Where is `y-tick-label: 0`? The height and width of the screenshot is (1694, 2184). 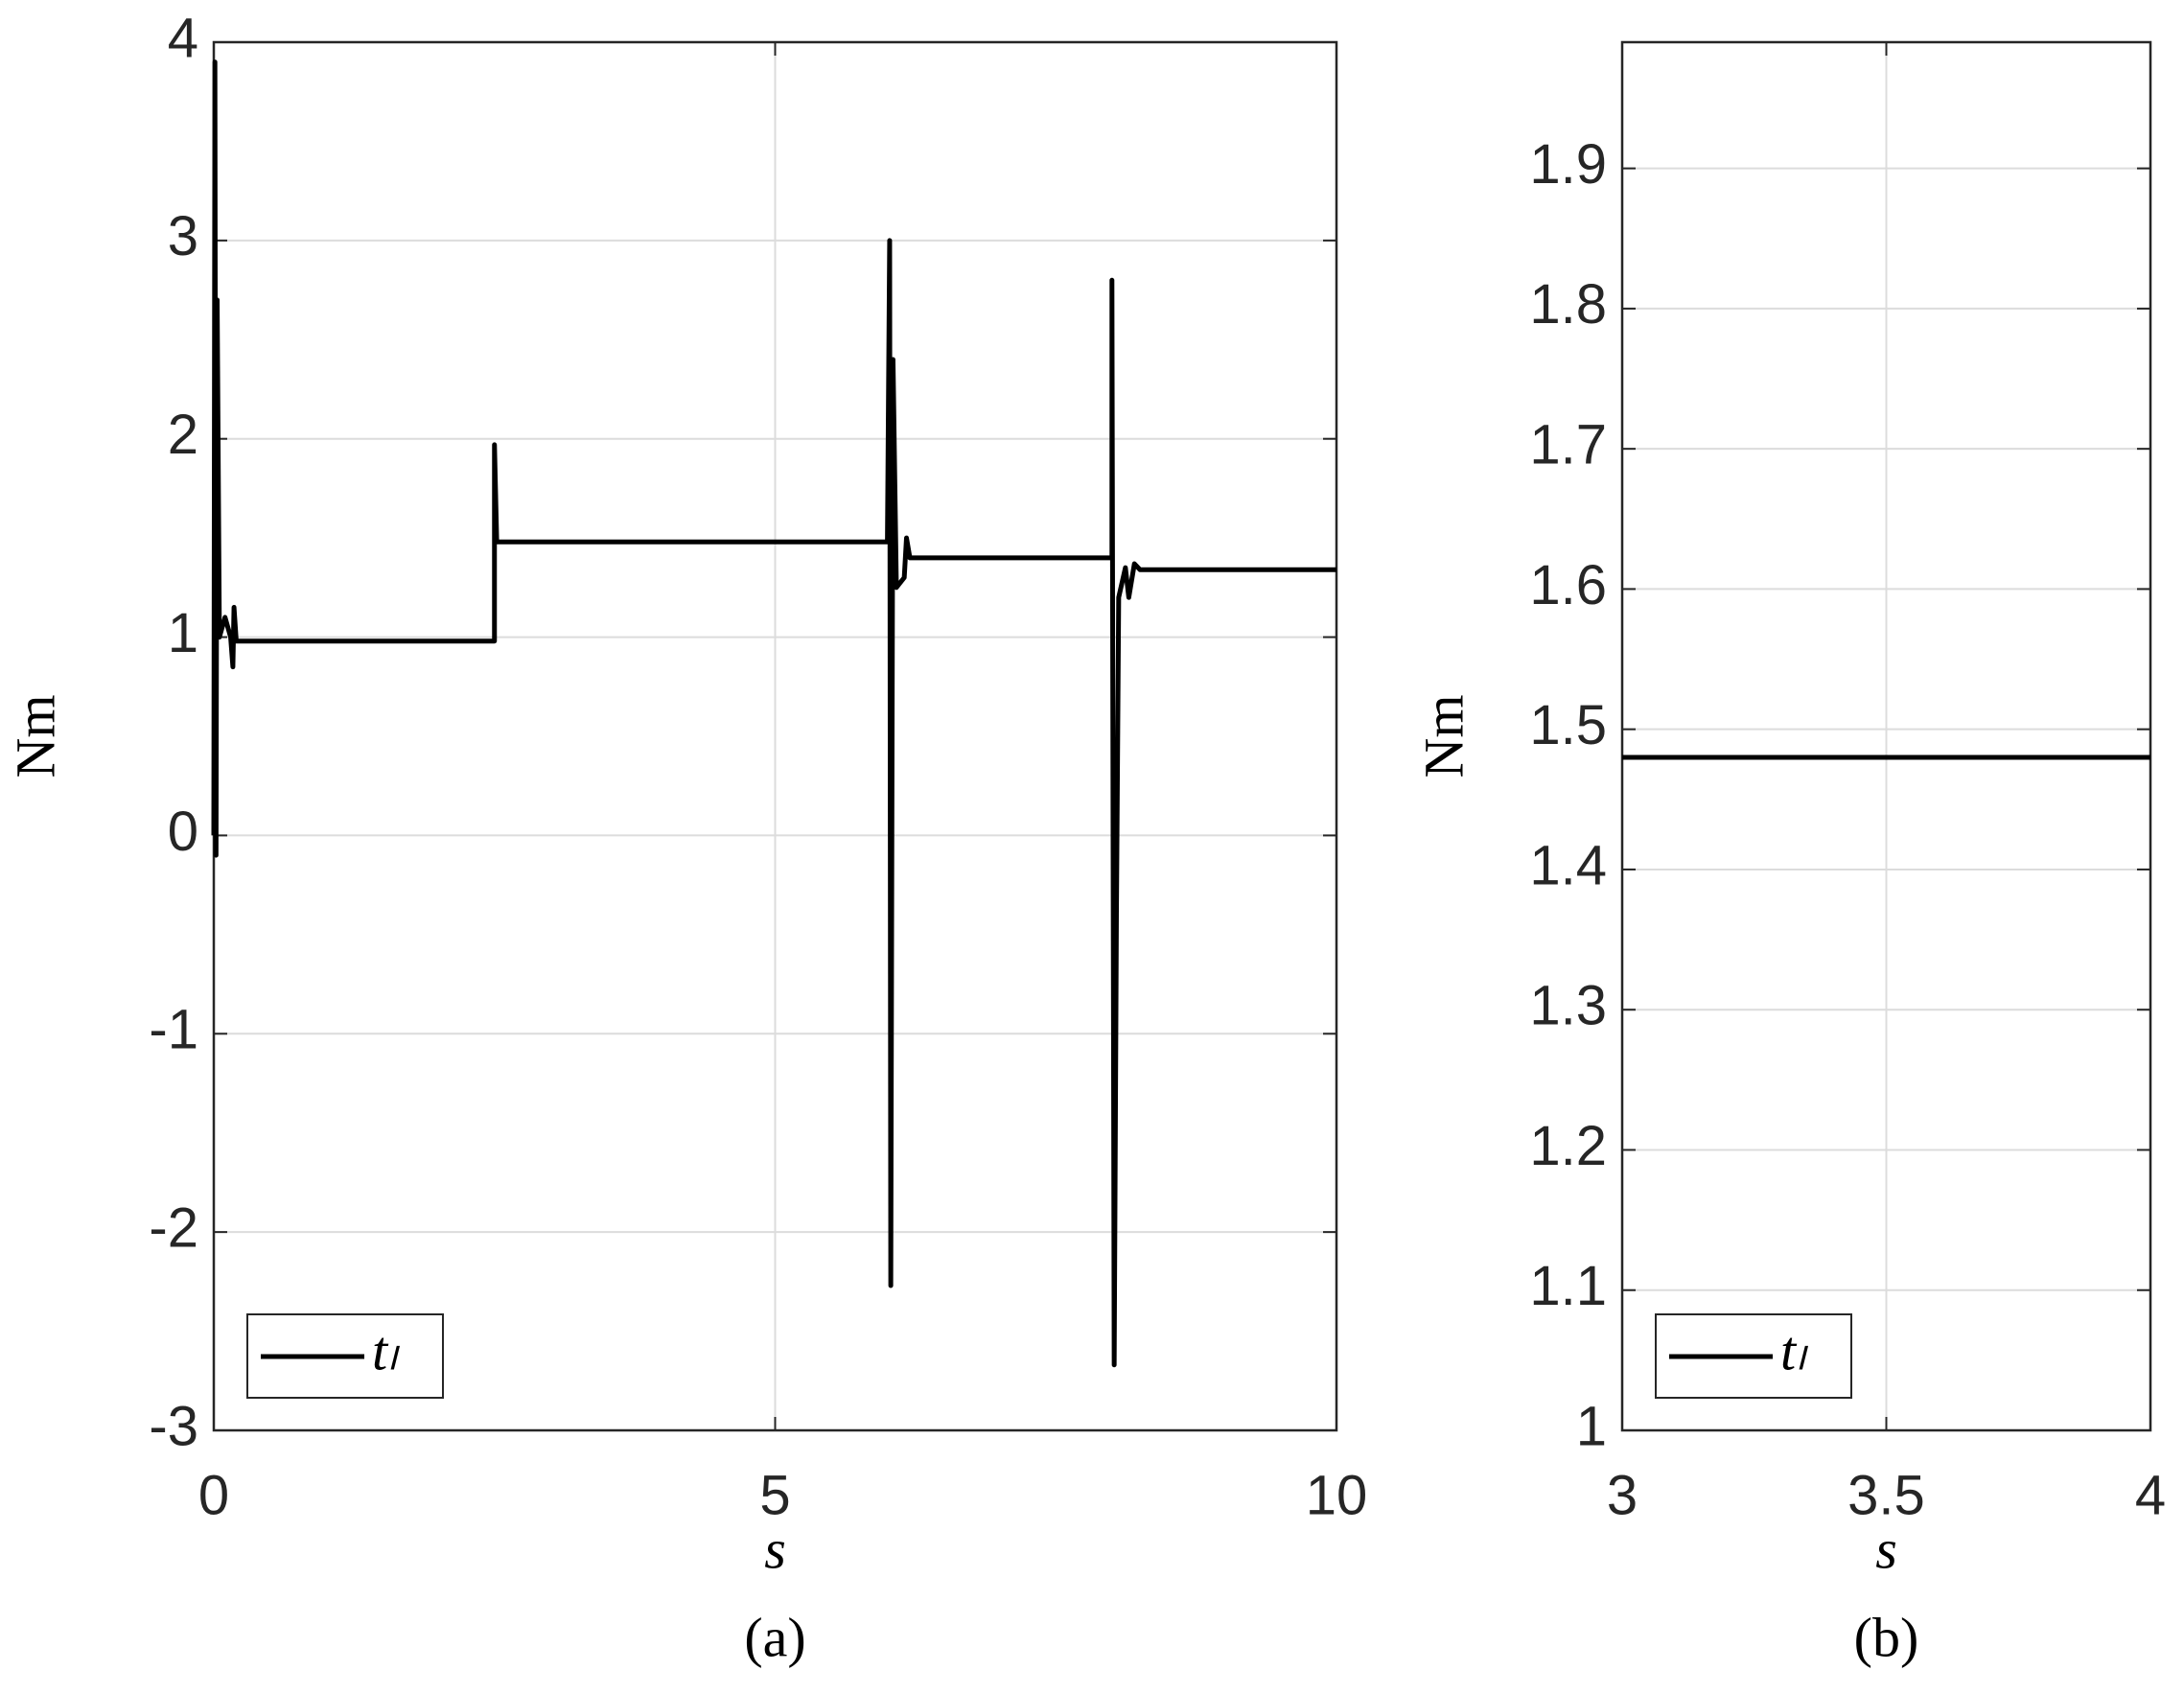 y-tick-label: 0 is located at coordinates (183, 832).